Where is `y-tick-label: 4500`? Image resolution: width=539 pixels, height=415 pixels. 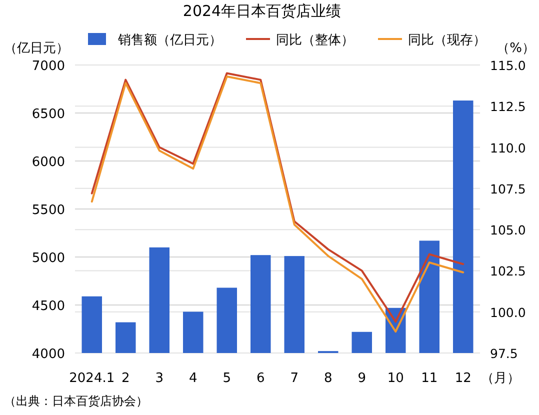
y-tick-label: 4500 is located at coordinates (48, 306).